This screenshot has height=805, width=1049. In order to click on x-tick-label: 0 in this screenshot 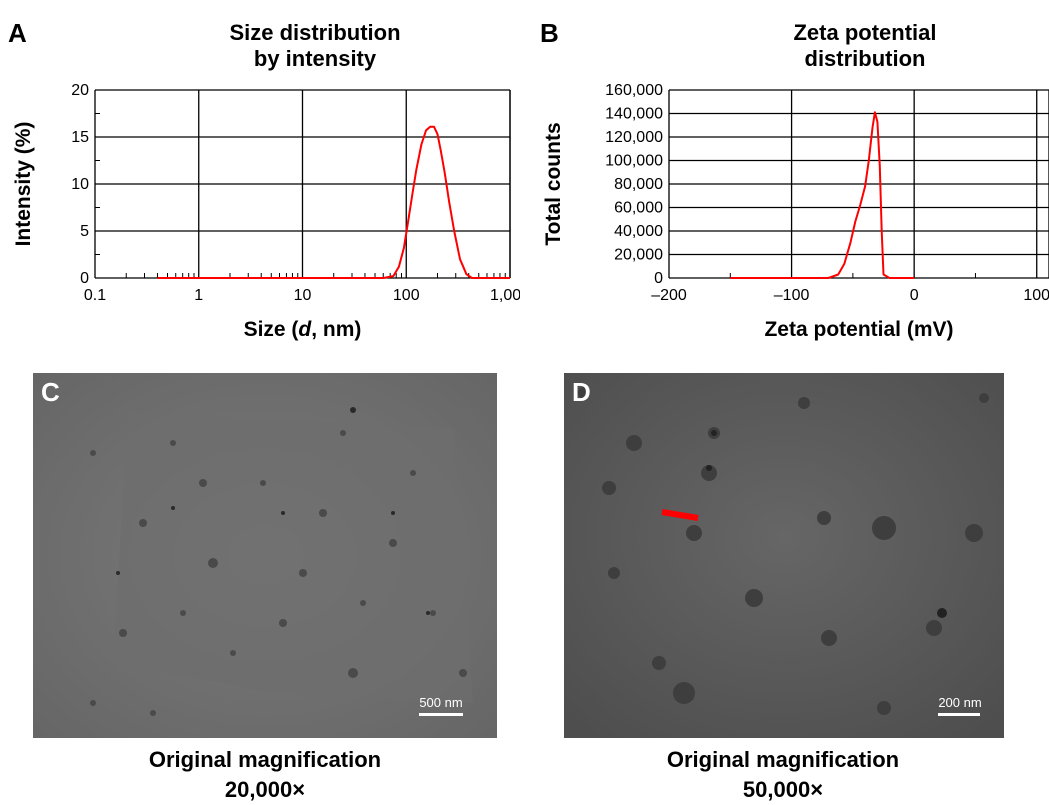, I will do `click(914, 295)`.